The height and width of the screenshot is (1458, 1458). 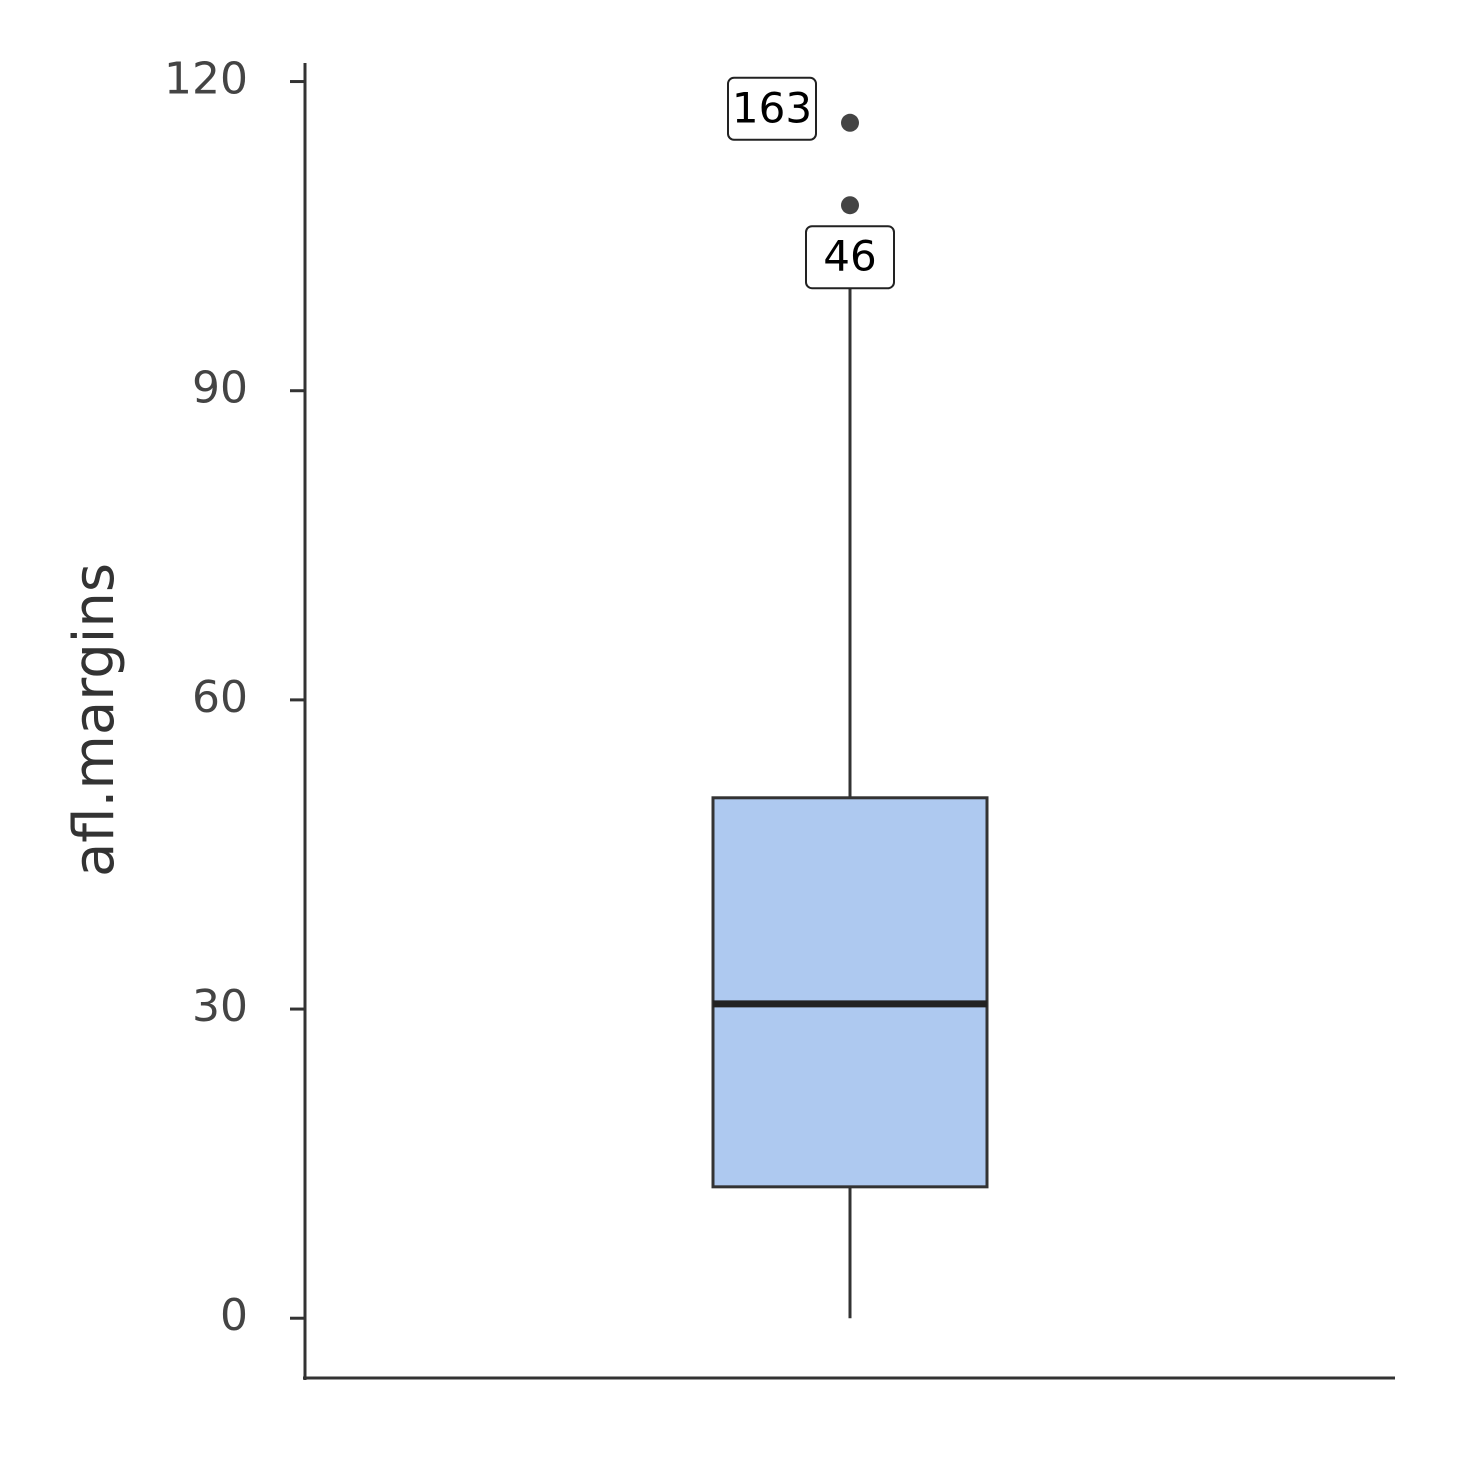 I want to click on y-tick-label: 30, so click(x=220, y=1006).